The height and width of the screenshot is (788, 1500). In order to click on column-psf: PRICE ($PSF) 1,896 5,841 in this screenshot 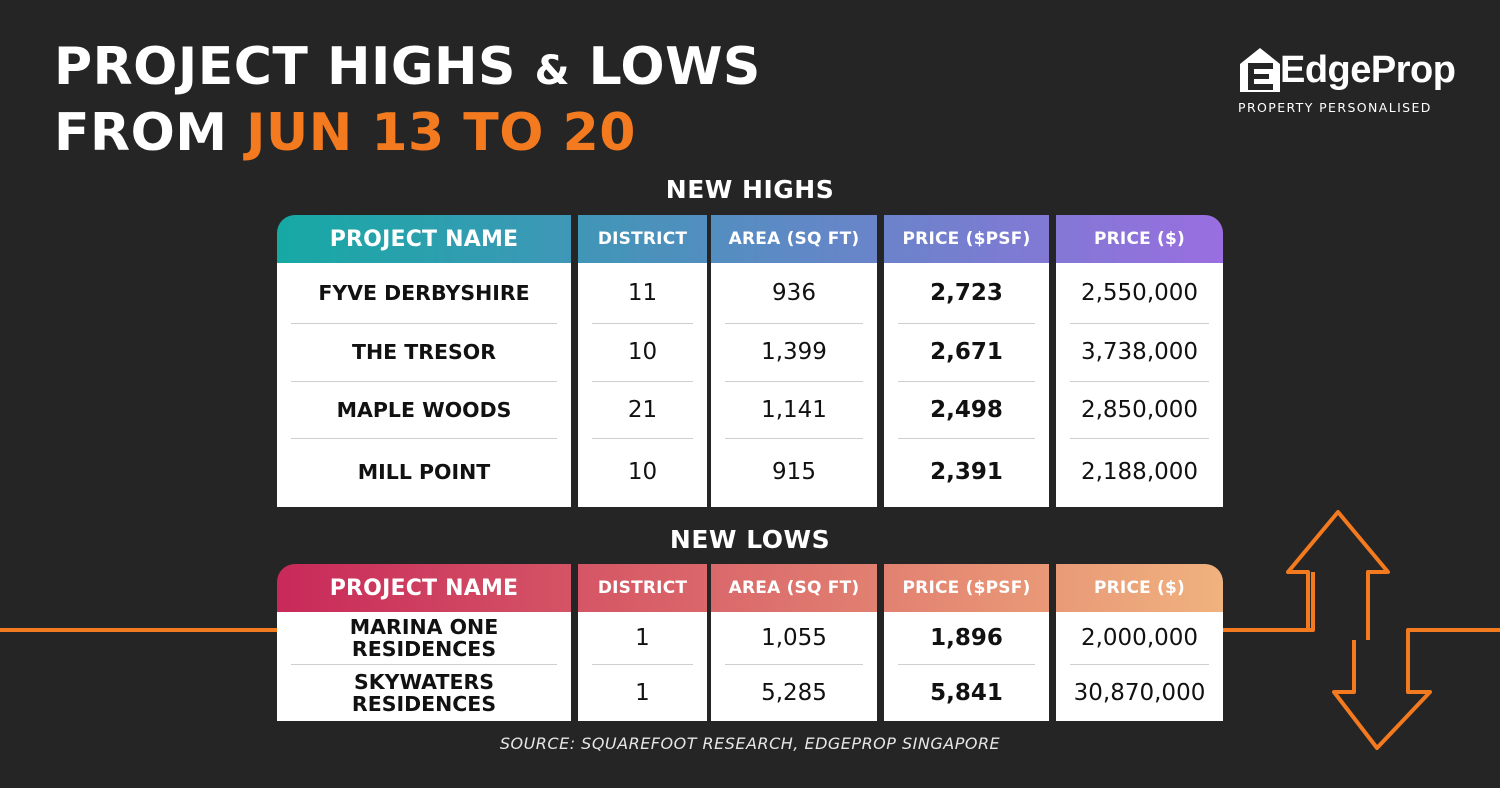, I will do `click(966, 642)`.